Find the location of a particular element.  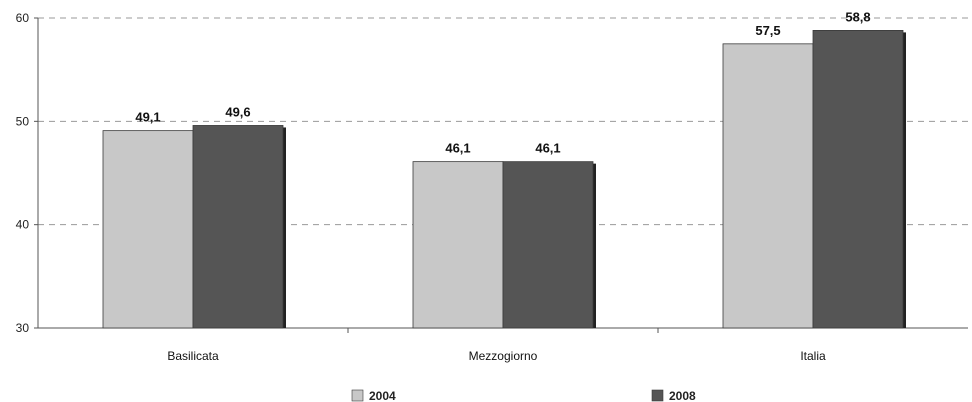

legend-label: 2008 is located at coordinates (682, 395).